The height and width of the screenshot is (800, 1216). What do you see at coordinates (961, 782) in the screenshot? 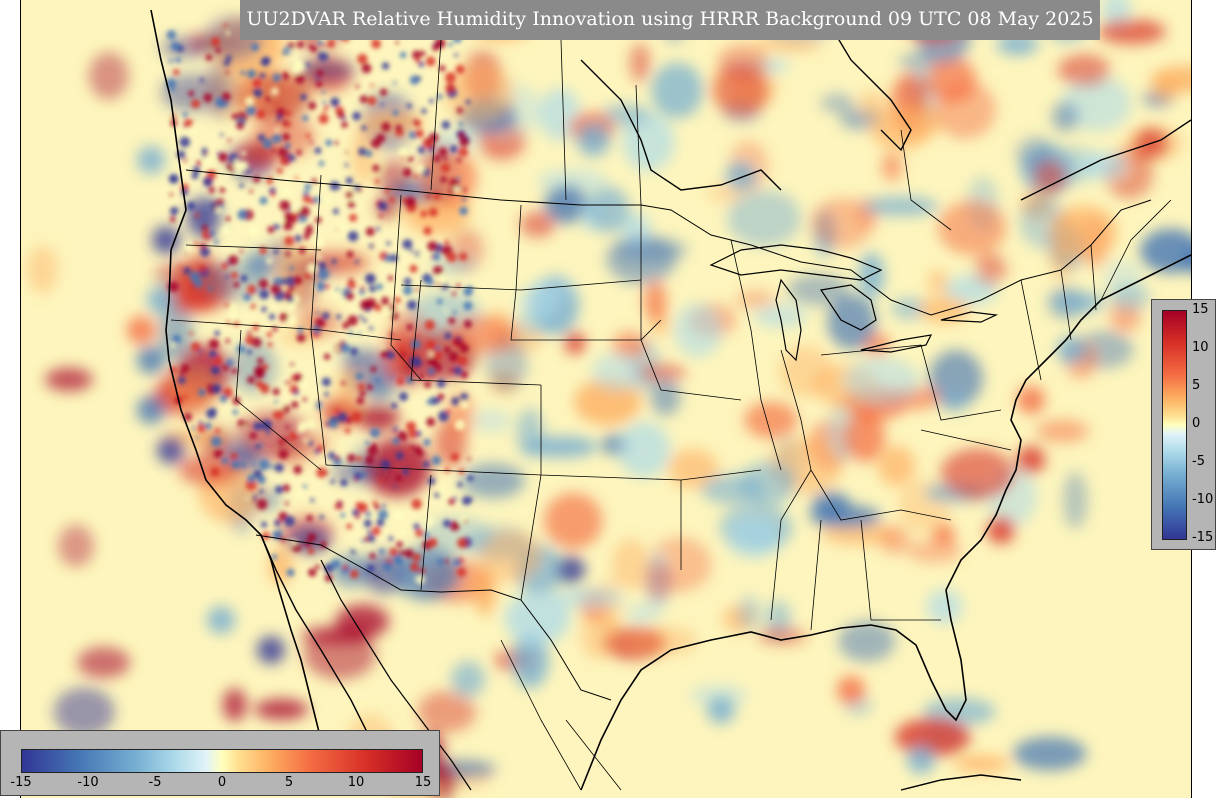
I see `cuba-coast` at bounding box center [961, 782].